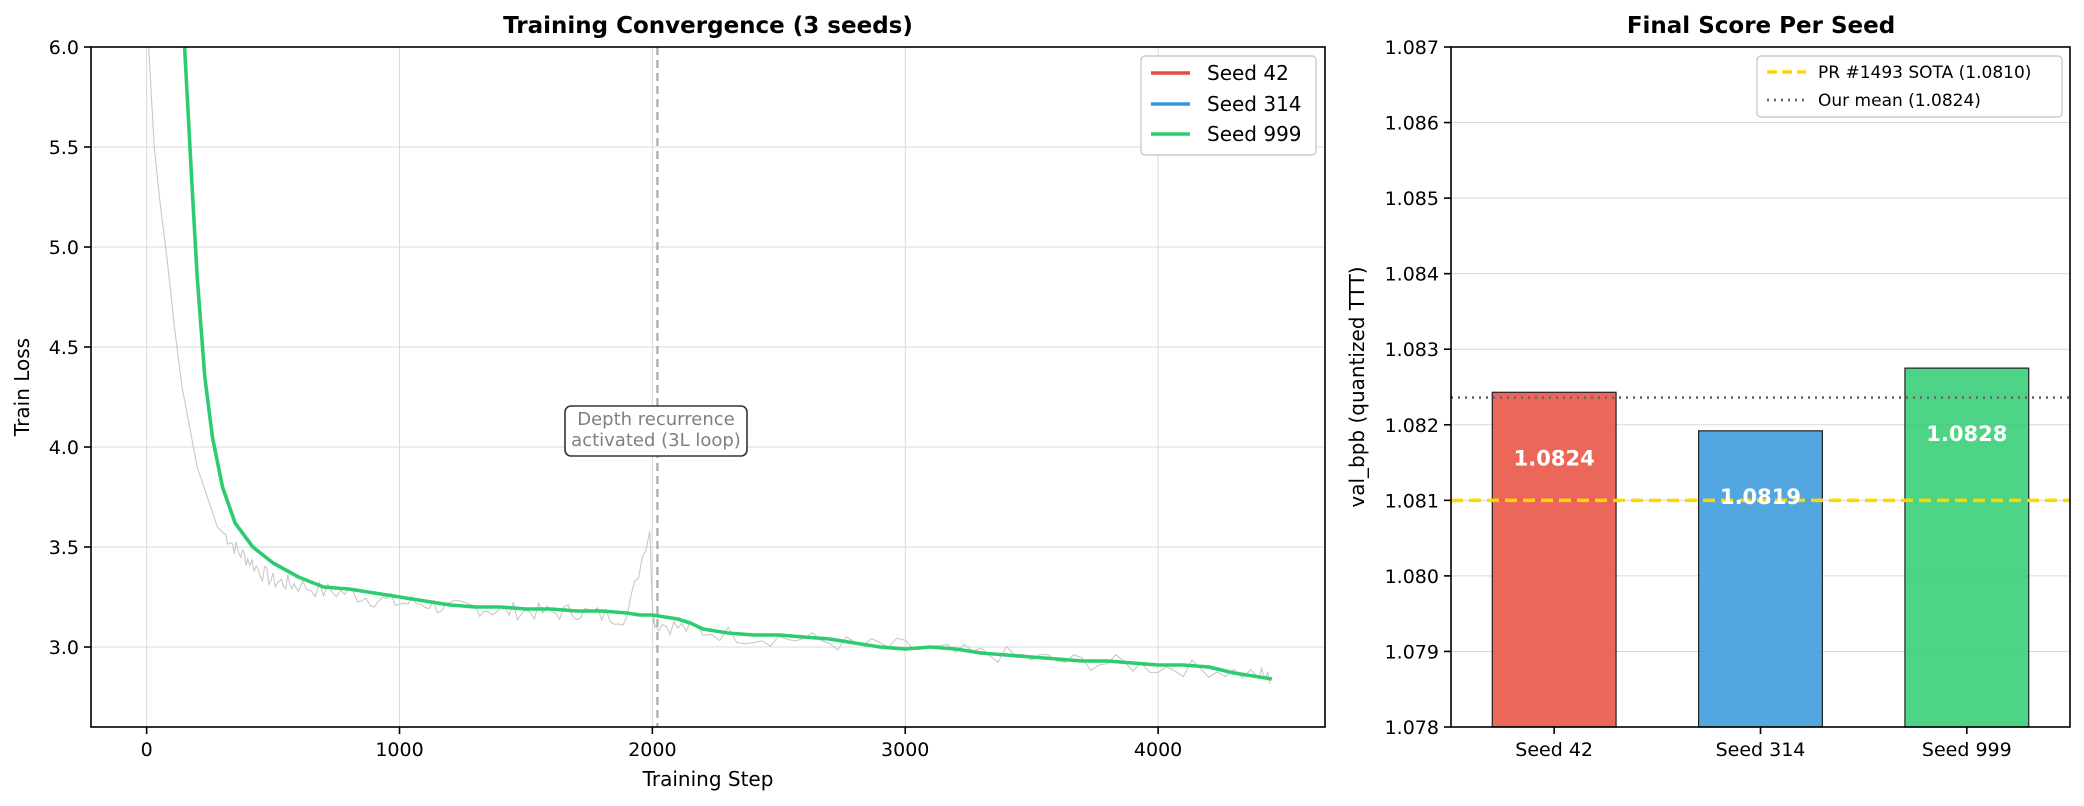 The height and width of the screenshot is (806, 2084). What do you see at coordinates (1554, 458) in the screenshot?
I see `bar-value-label: 1.0824` at bounding box center [1554, 458].